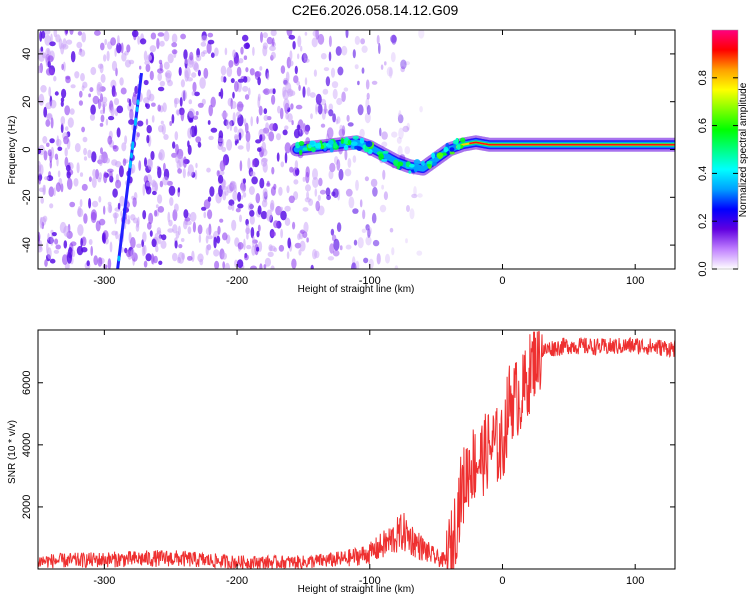  I want to click on y-tick-label: 6000, so click(27, 383).